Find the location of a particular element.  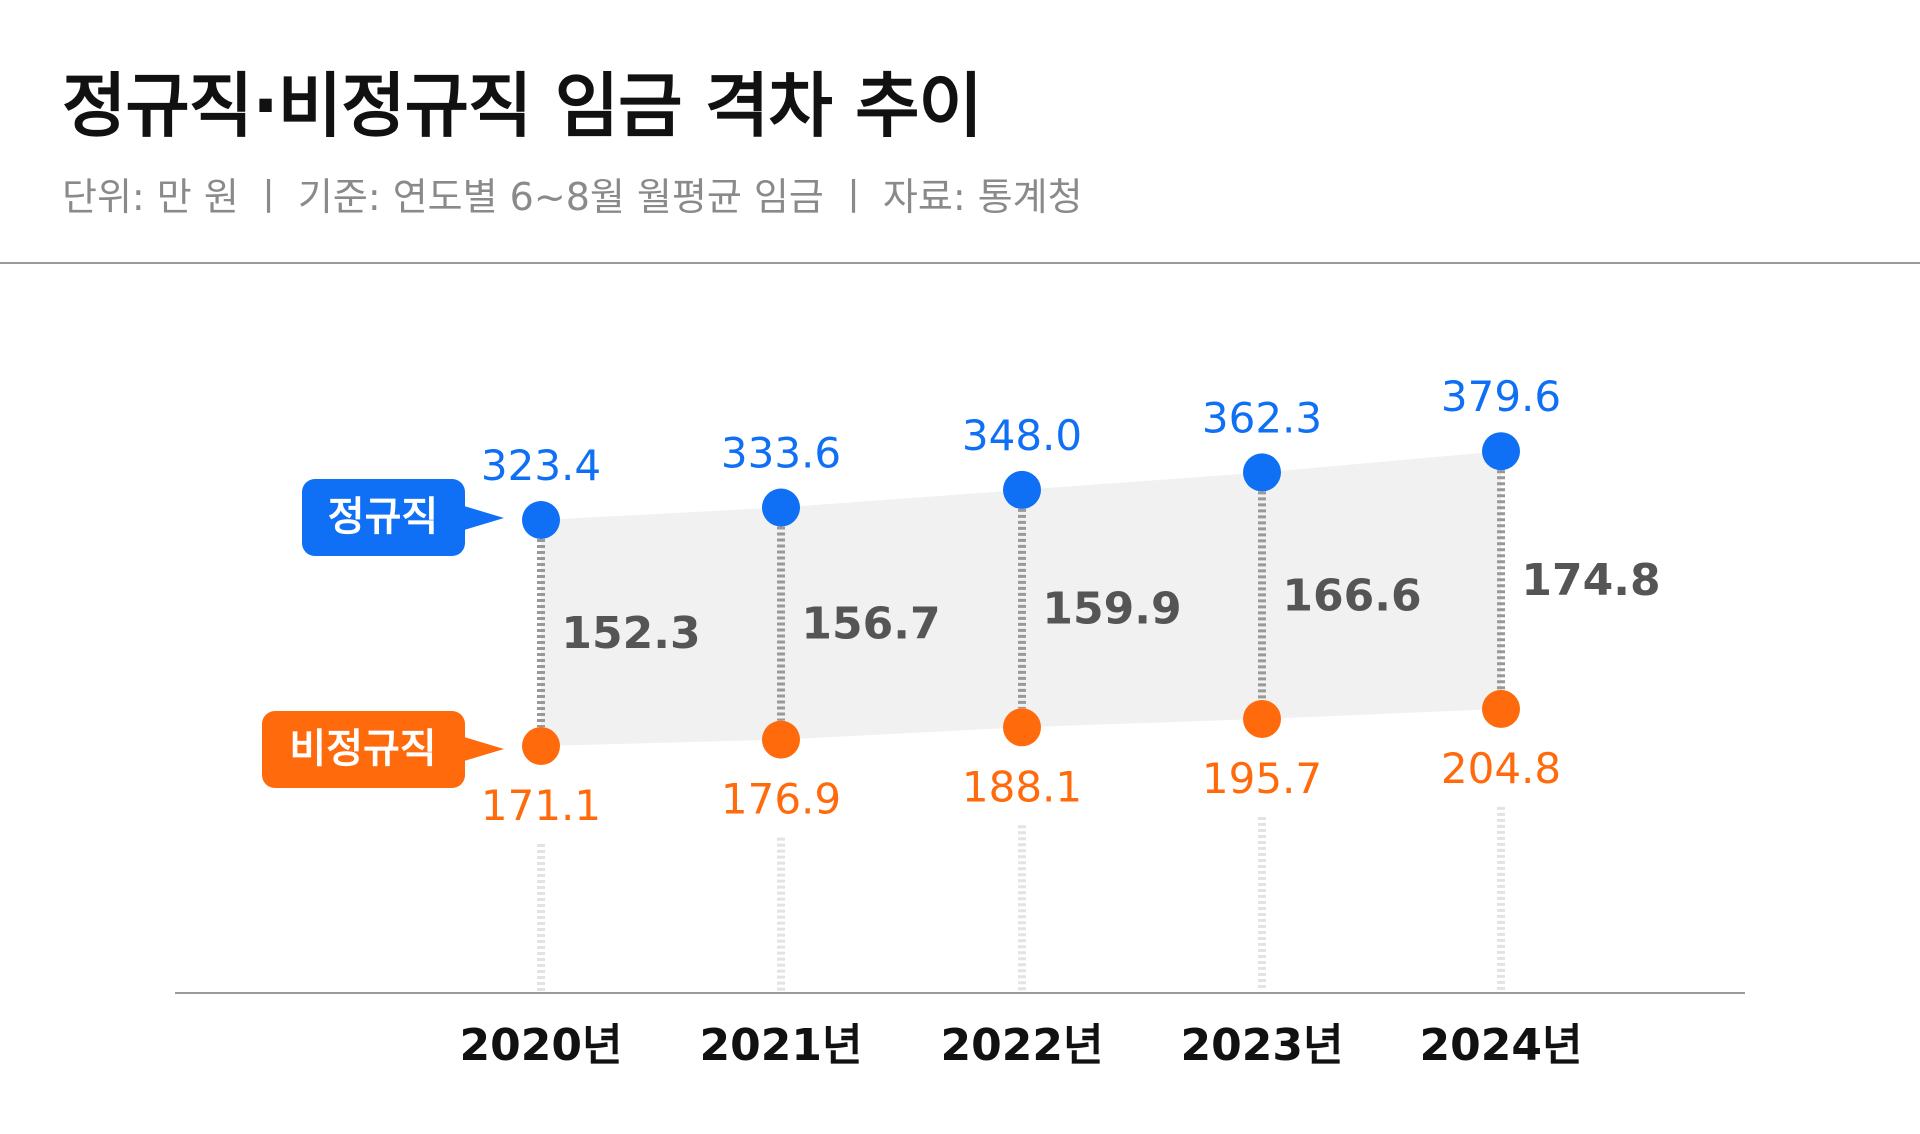

regular-value-label-1: 333.6 is located at coordinates (781, 453).